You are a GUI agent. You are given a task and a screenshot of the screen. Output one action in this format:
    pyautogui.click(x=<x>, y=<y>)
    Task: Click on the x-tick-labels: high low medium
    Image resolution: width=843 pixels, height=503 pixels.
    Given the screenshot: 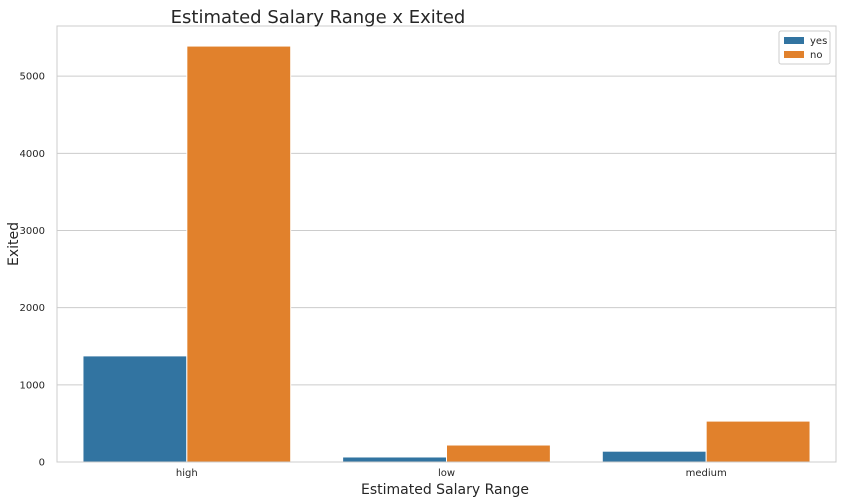 What is the action you would take?
    pyautogui.click(x=451, y=473)
    